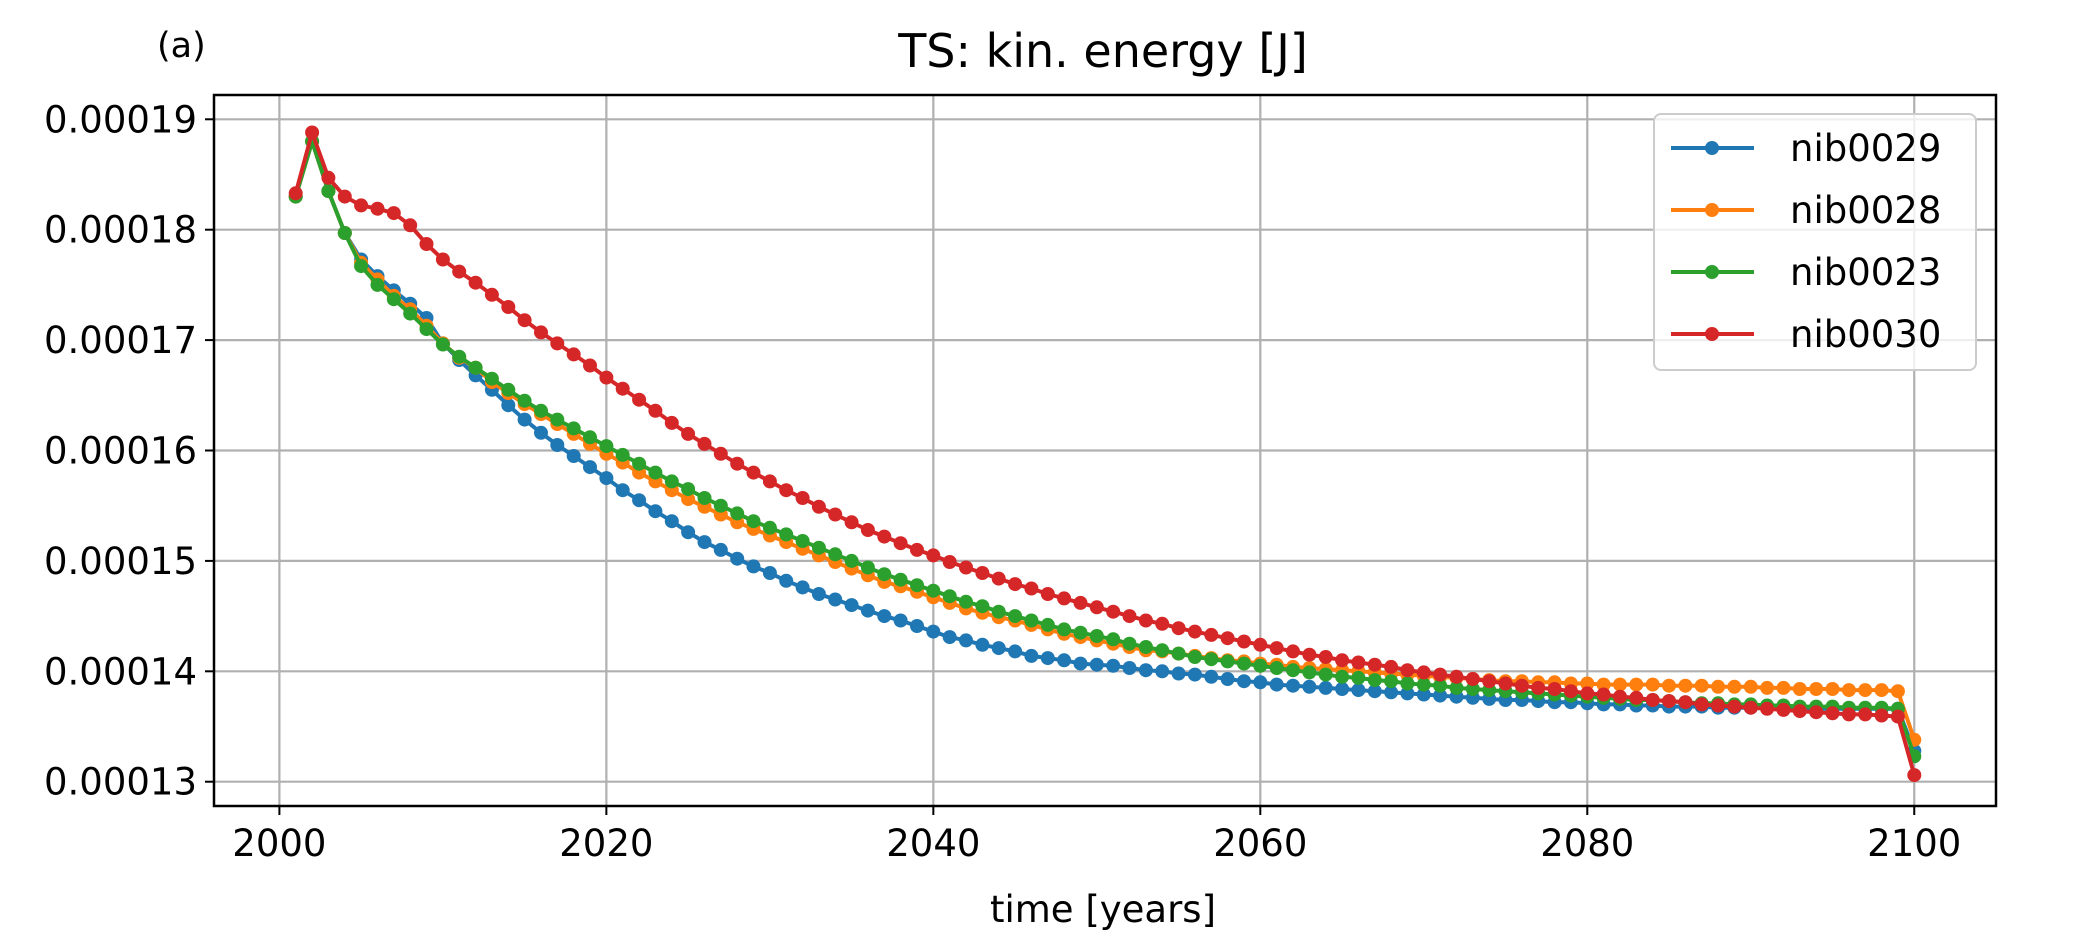 The image size is (2078, 944). I want to click on x-tick-label: 2100, so click(1914, 843).